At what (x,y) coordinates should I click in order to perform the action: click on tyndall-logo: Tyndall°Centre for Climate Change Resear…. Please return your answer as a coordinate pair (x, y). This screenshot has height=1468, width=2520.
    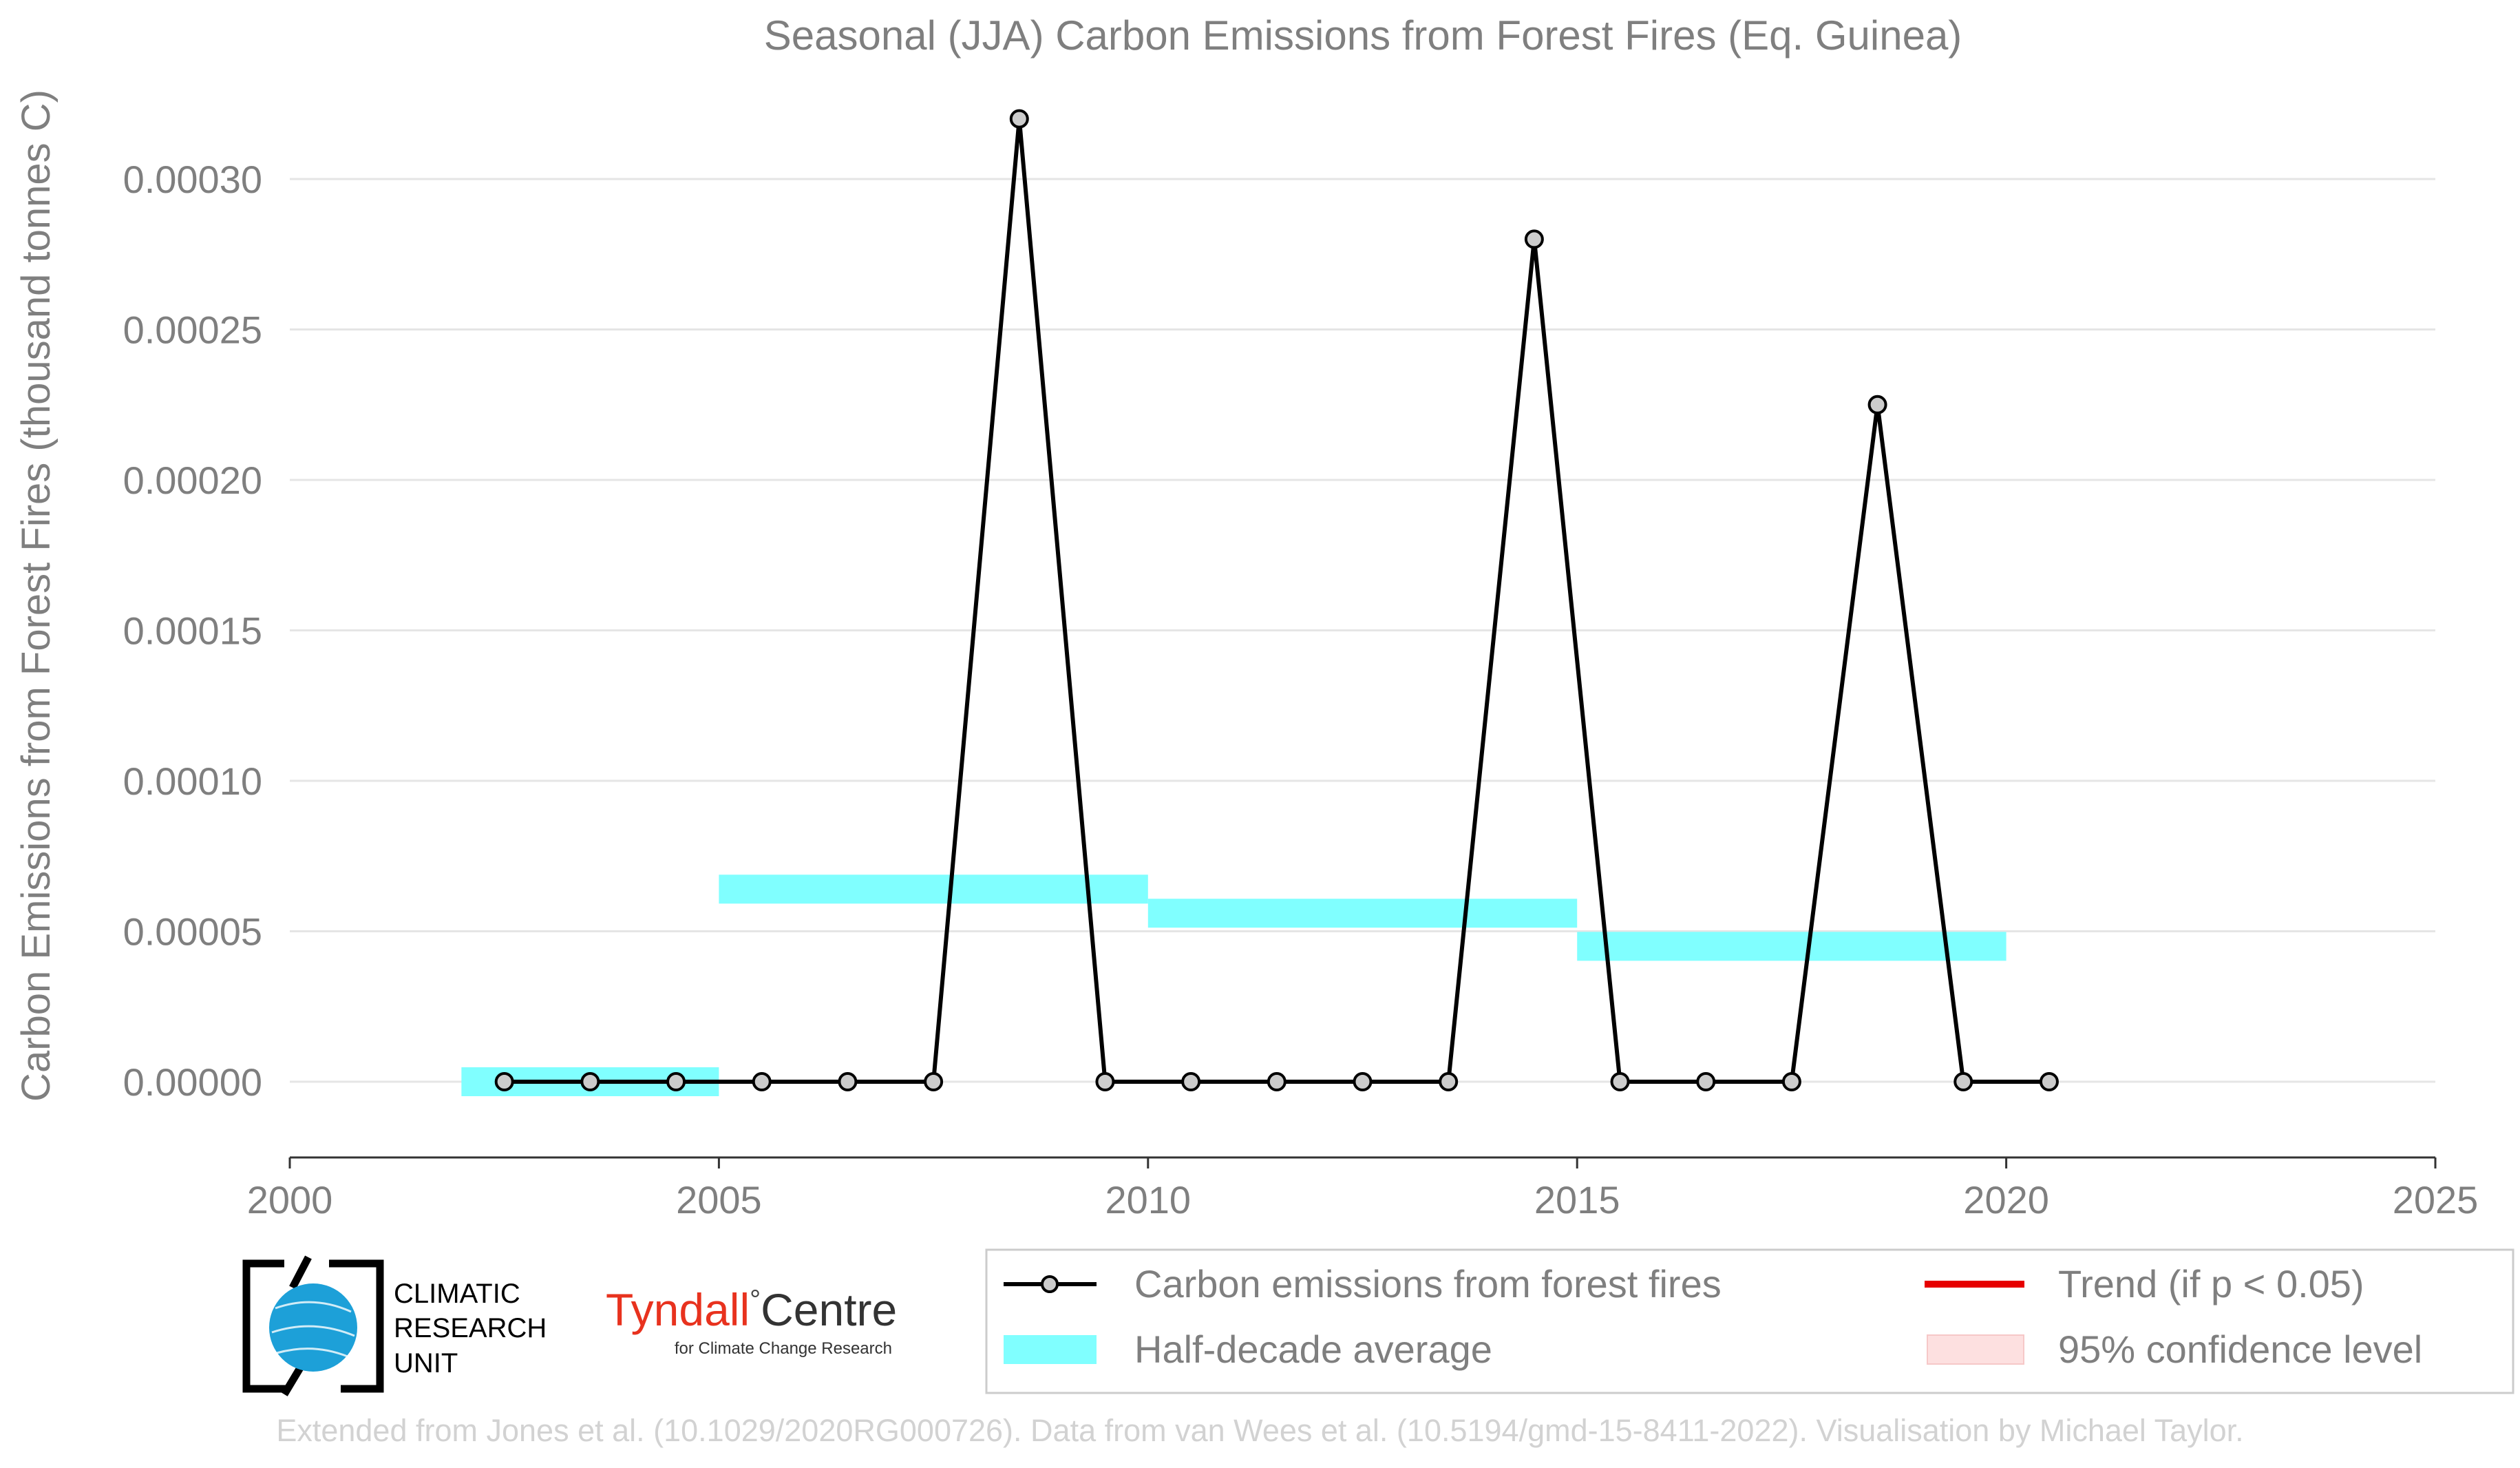
    Looking at the image, I should click on (751, 1321).